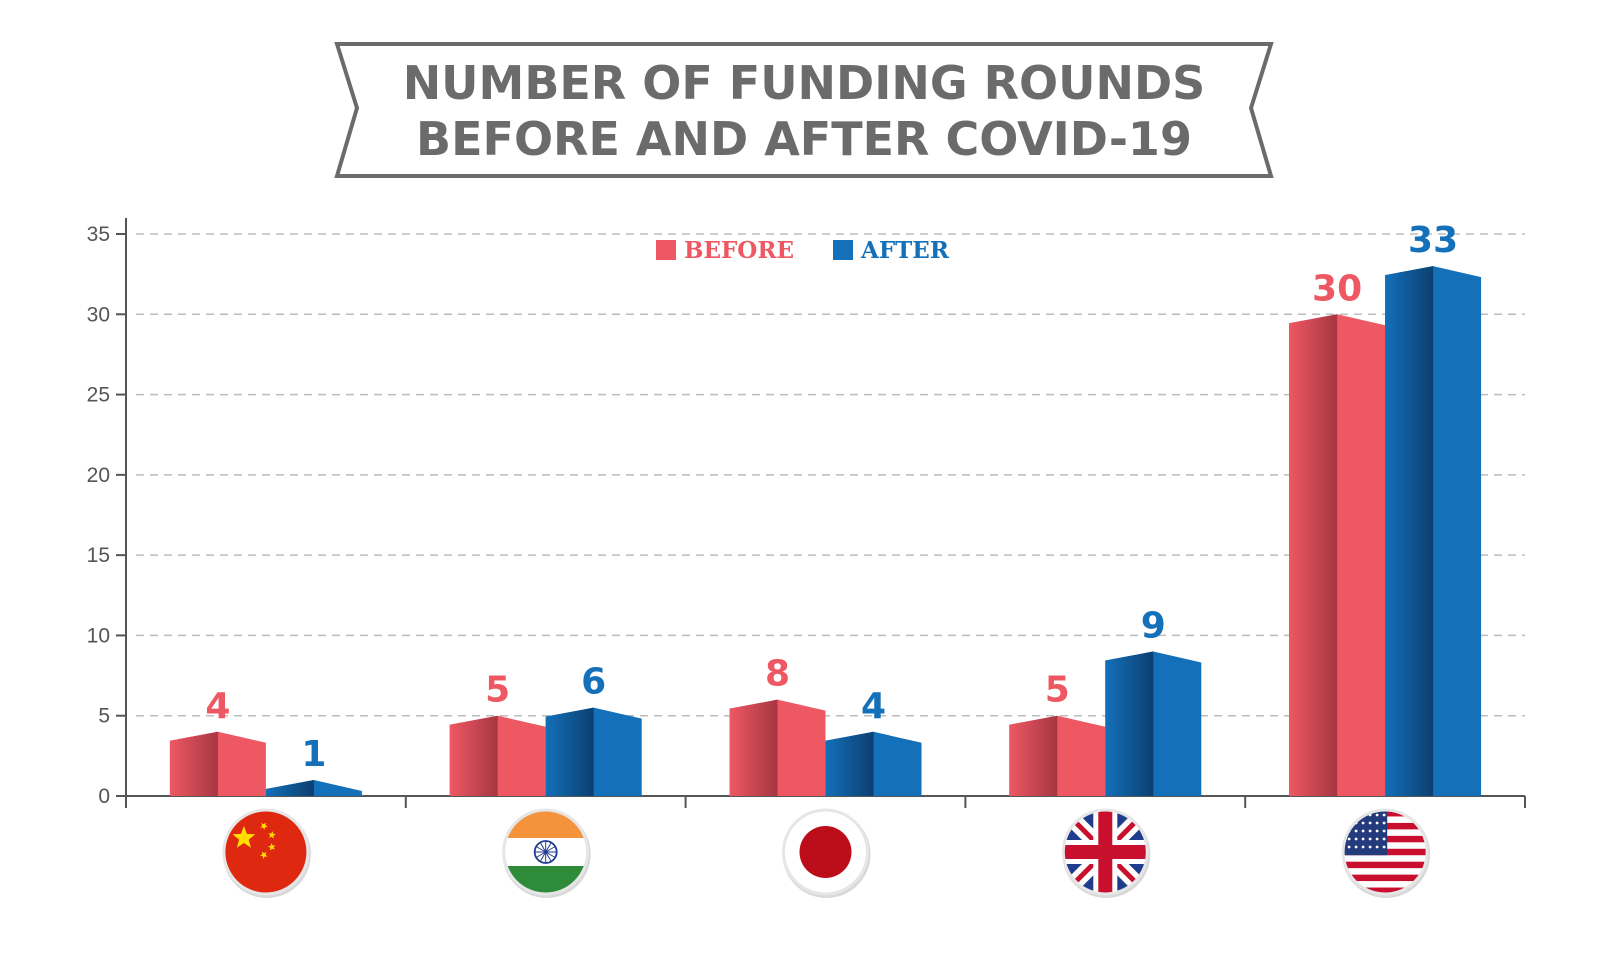 The height and width of the screenshot is (980, 1600). I want to click on value-label-after: 4, so click(873, 706).